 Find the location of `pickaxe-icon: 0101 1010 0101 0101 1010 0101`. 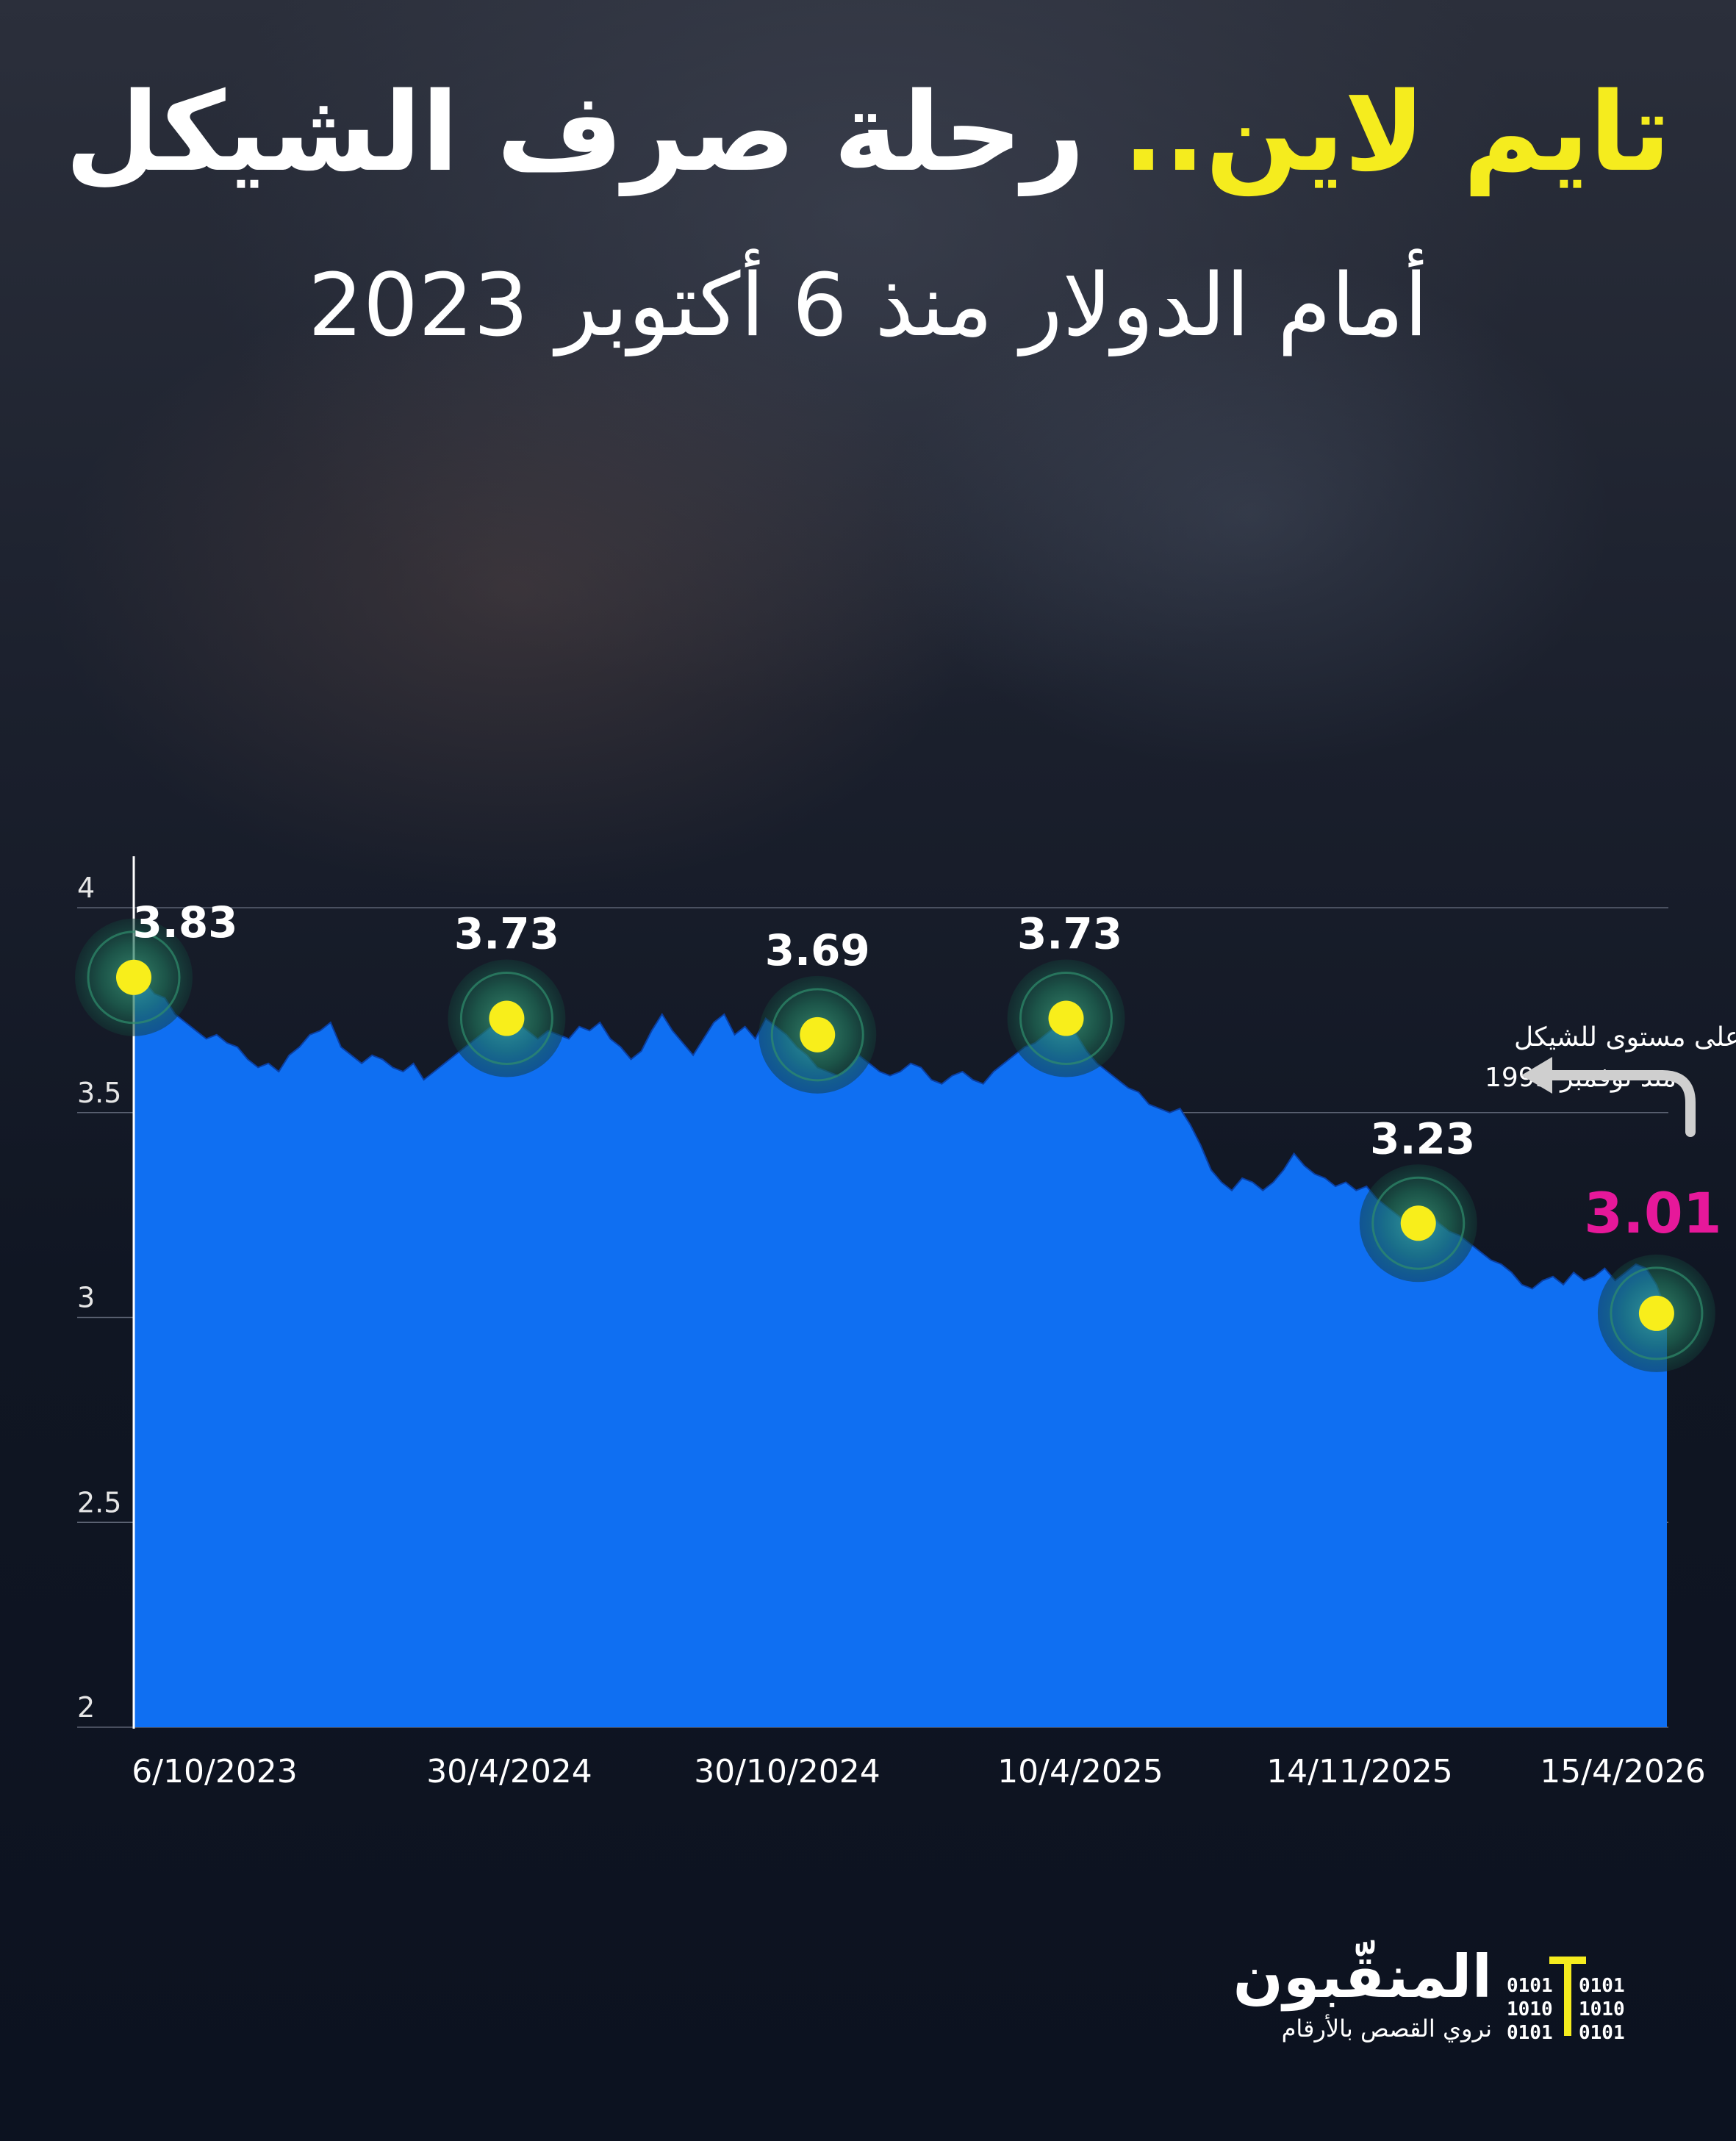

pickaxe-icon: 0101 1010 0101 0101 1010 0101 is located at coordinates (1569, 2001).